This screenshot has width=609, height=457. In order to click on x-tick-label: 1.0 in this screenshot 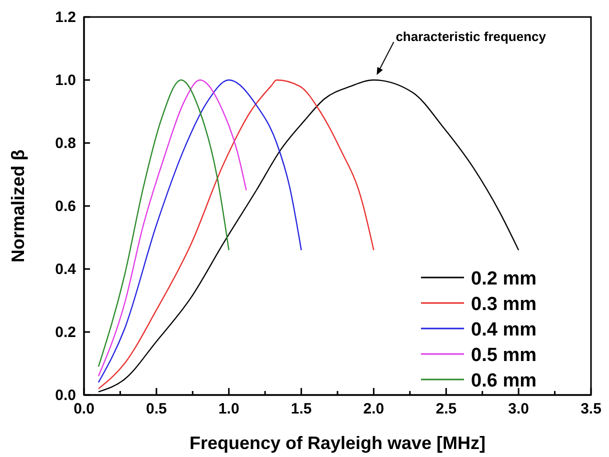, I will do `click(229, 409)`.